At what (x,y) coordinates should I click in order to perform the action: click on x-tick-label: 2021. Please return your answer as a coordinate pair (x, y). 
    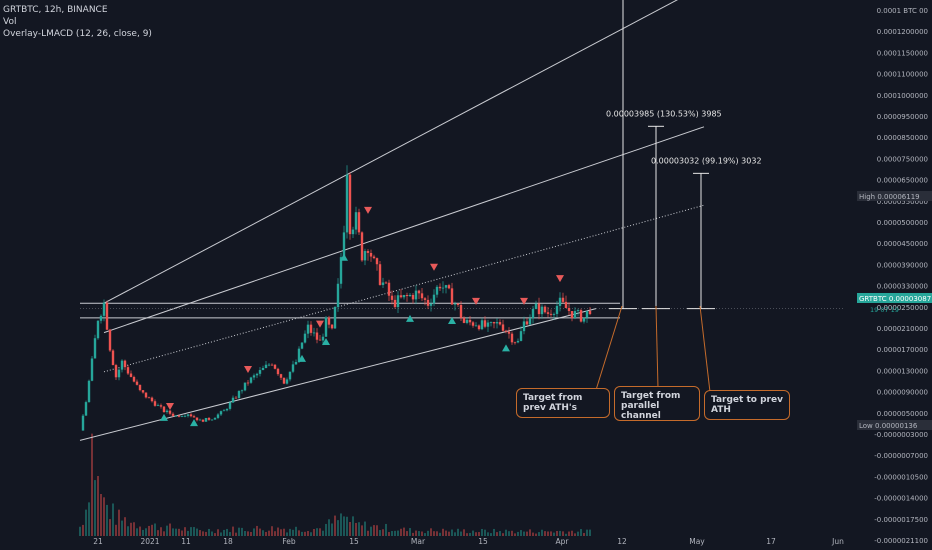
    Looking at the image, I should click on (149, 541).